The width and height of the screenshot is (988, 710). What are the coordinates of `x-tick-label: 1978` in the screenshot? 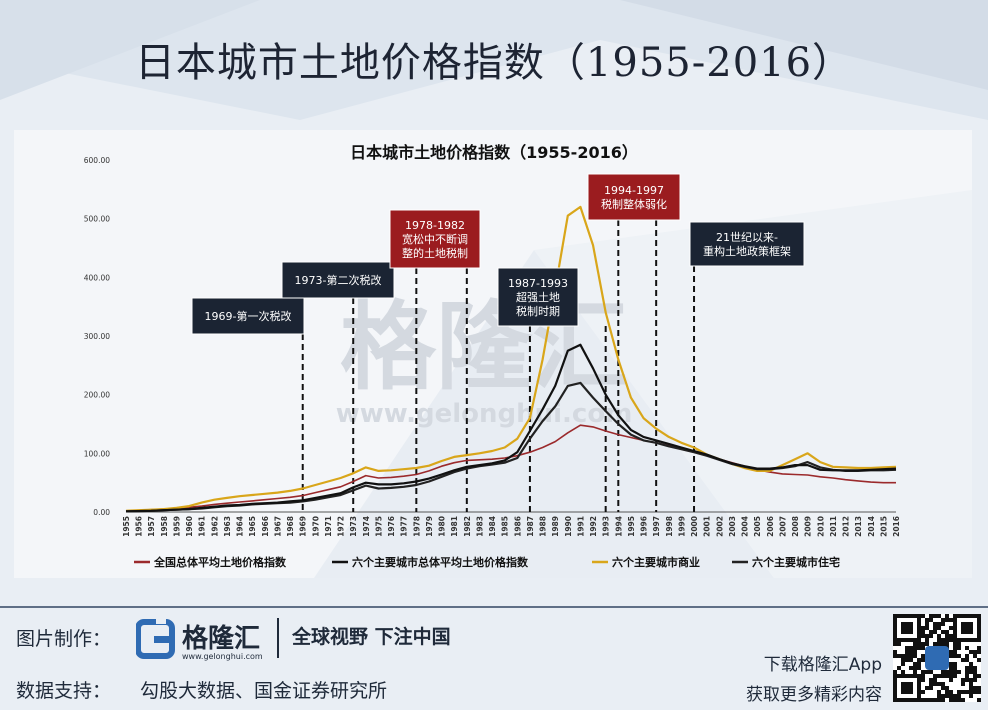 It's located at (416, 526).